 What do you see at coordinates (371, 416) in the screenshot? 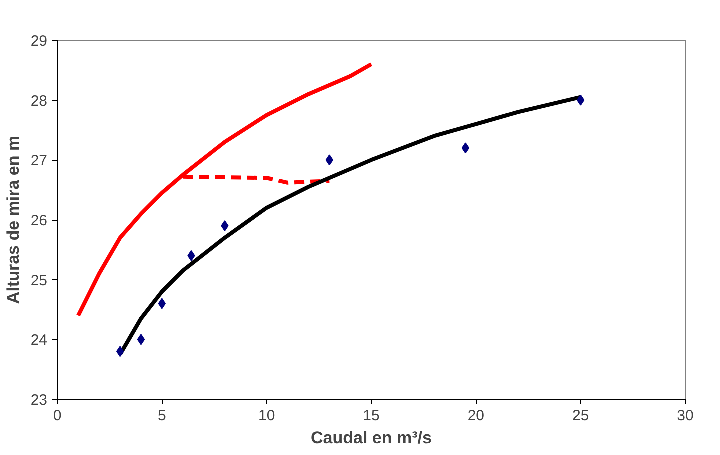
I see `x-tick-label: 15` at bounding box center [371, 416].